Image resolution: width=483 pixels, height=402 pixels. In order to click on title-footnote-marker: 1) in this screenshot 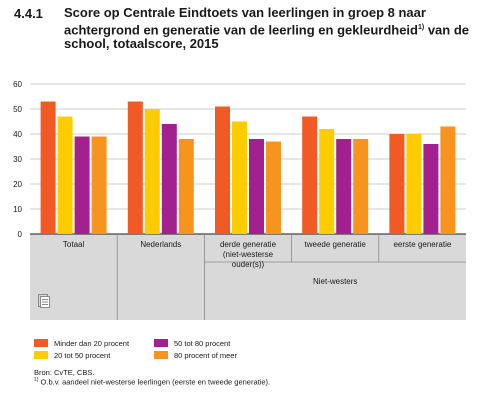, I will do `click(421, 27)`.